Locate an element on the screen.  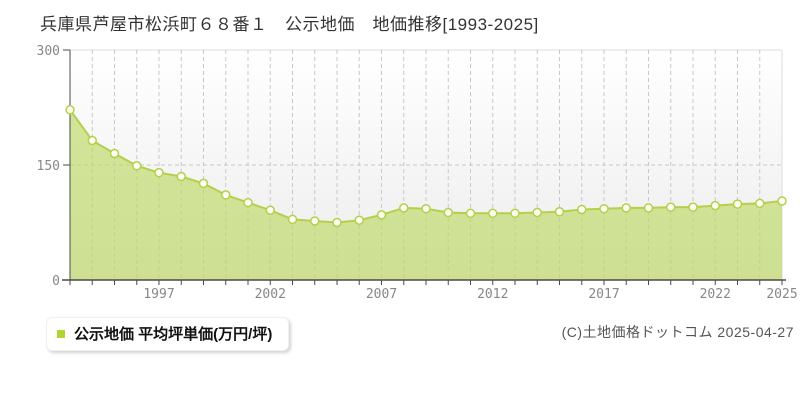
x-tick-label: 2012 is located at coordinates (492, 294).